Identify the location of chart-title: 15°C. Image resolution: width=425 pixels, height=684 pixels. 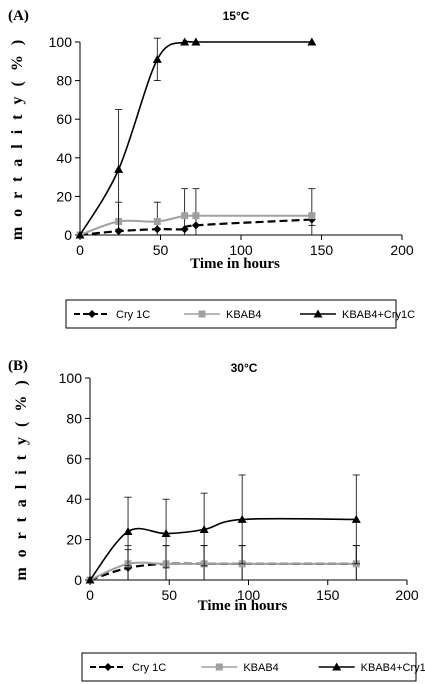
(236, 16).